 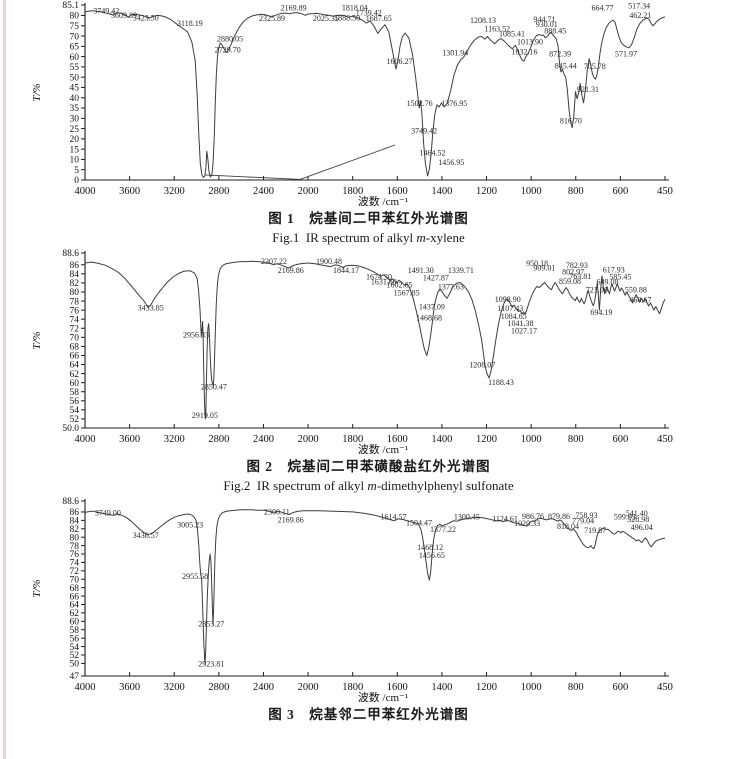 What do you see at coordinates (586, 515) in the screenshot?
I see `peak-label: 758.93` at bounding box center [586, 515].